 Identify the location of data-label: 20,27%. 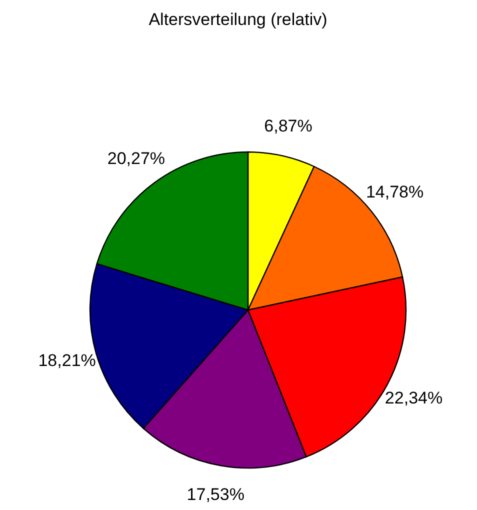
(136, 158).